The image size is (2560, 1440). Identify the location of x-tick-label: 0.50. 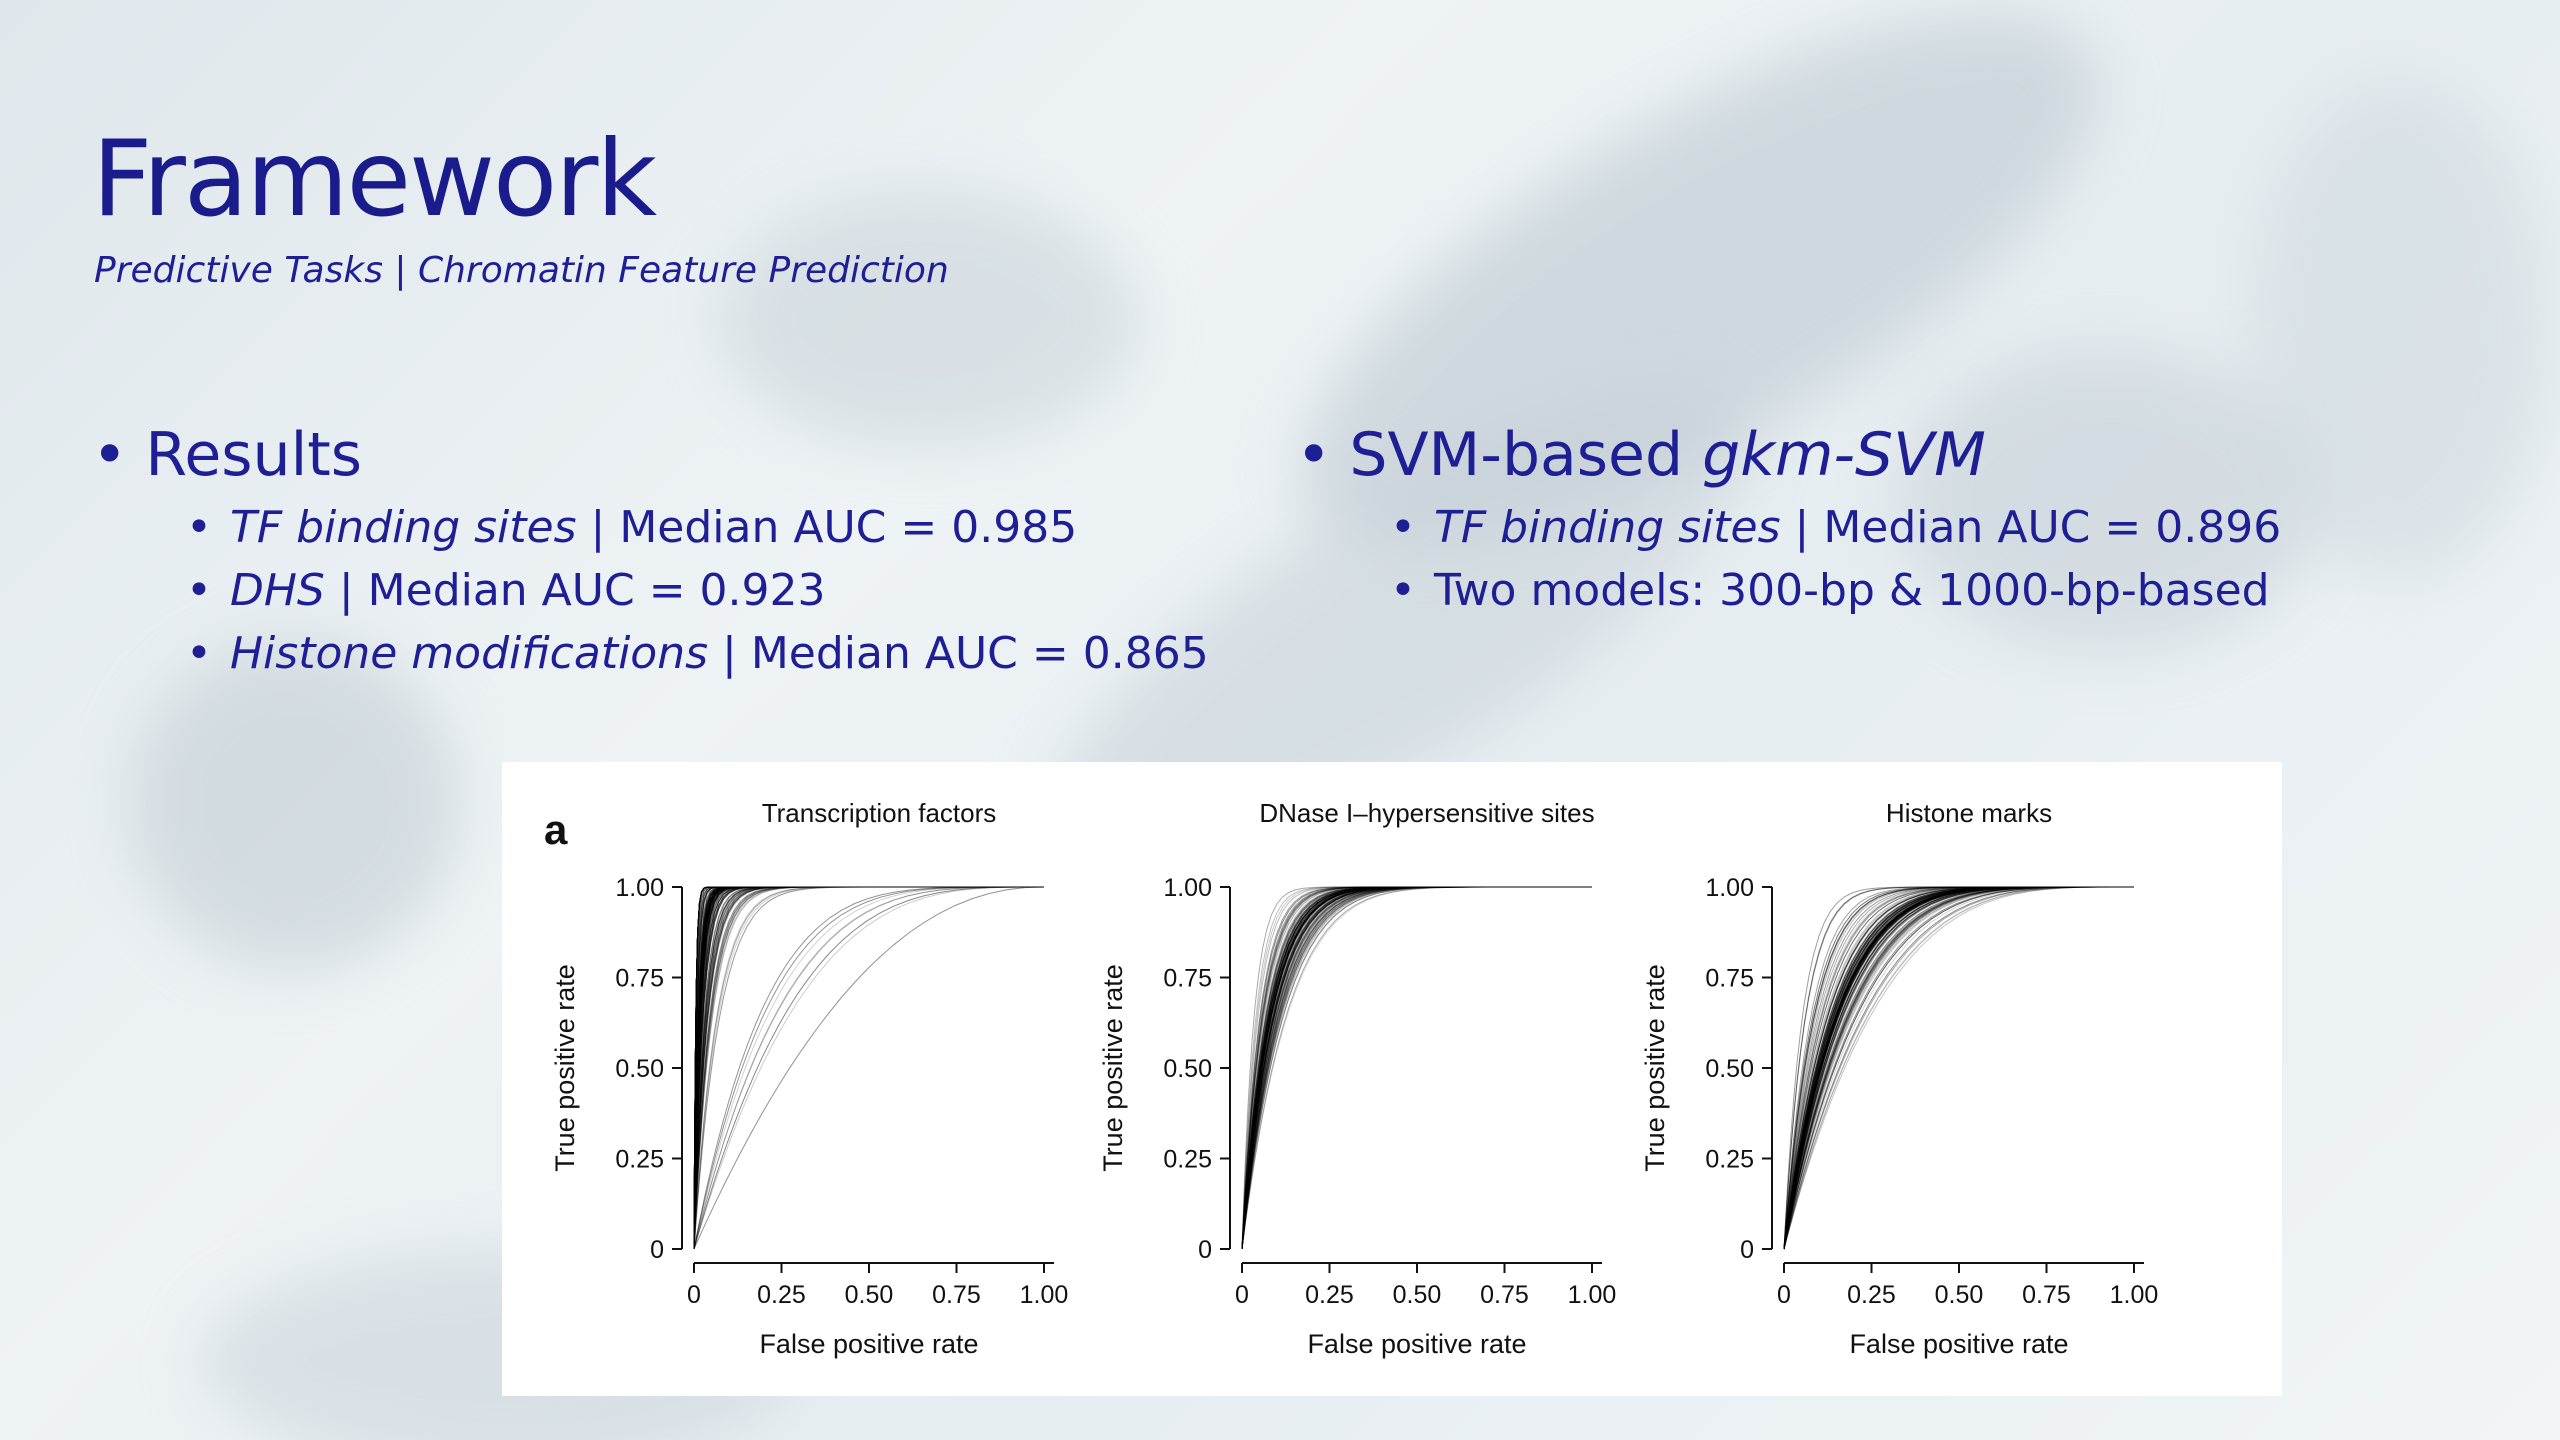
(1417, 1295).